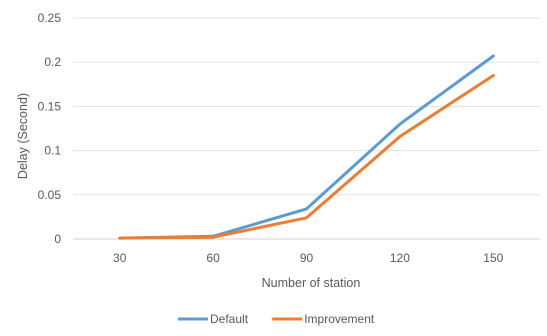  Describe the element at coordinates (57, 239) in the screenshot. I see `y-tick-label: 0` at that location.